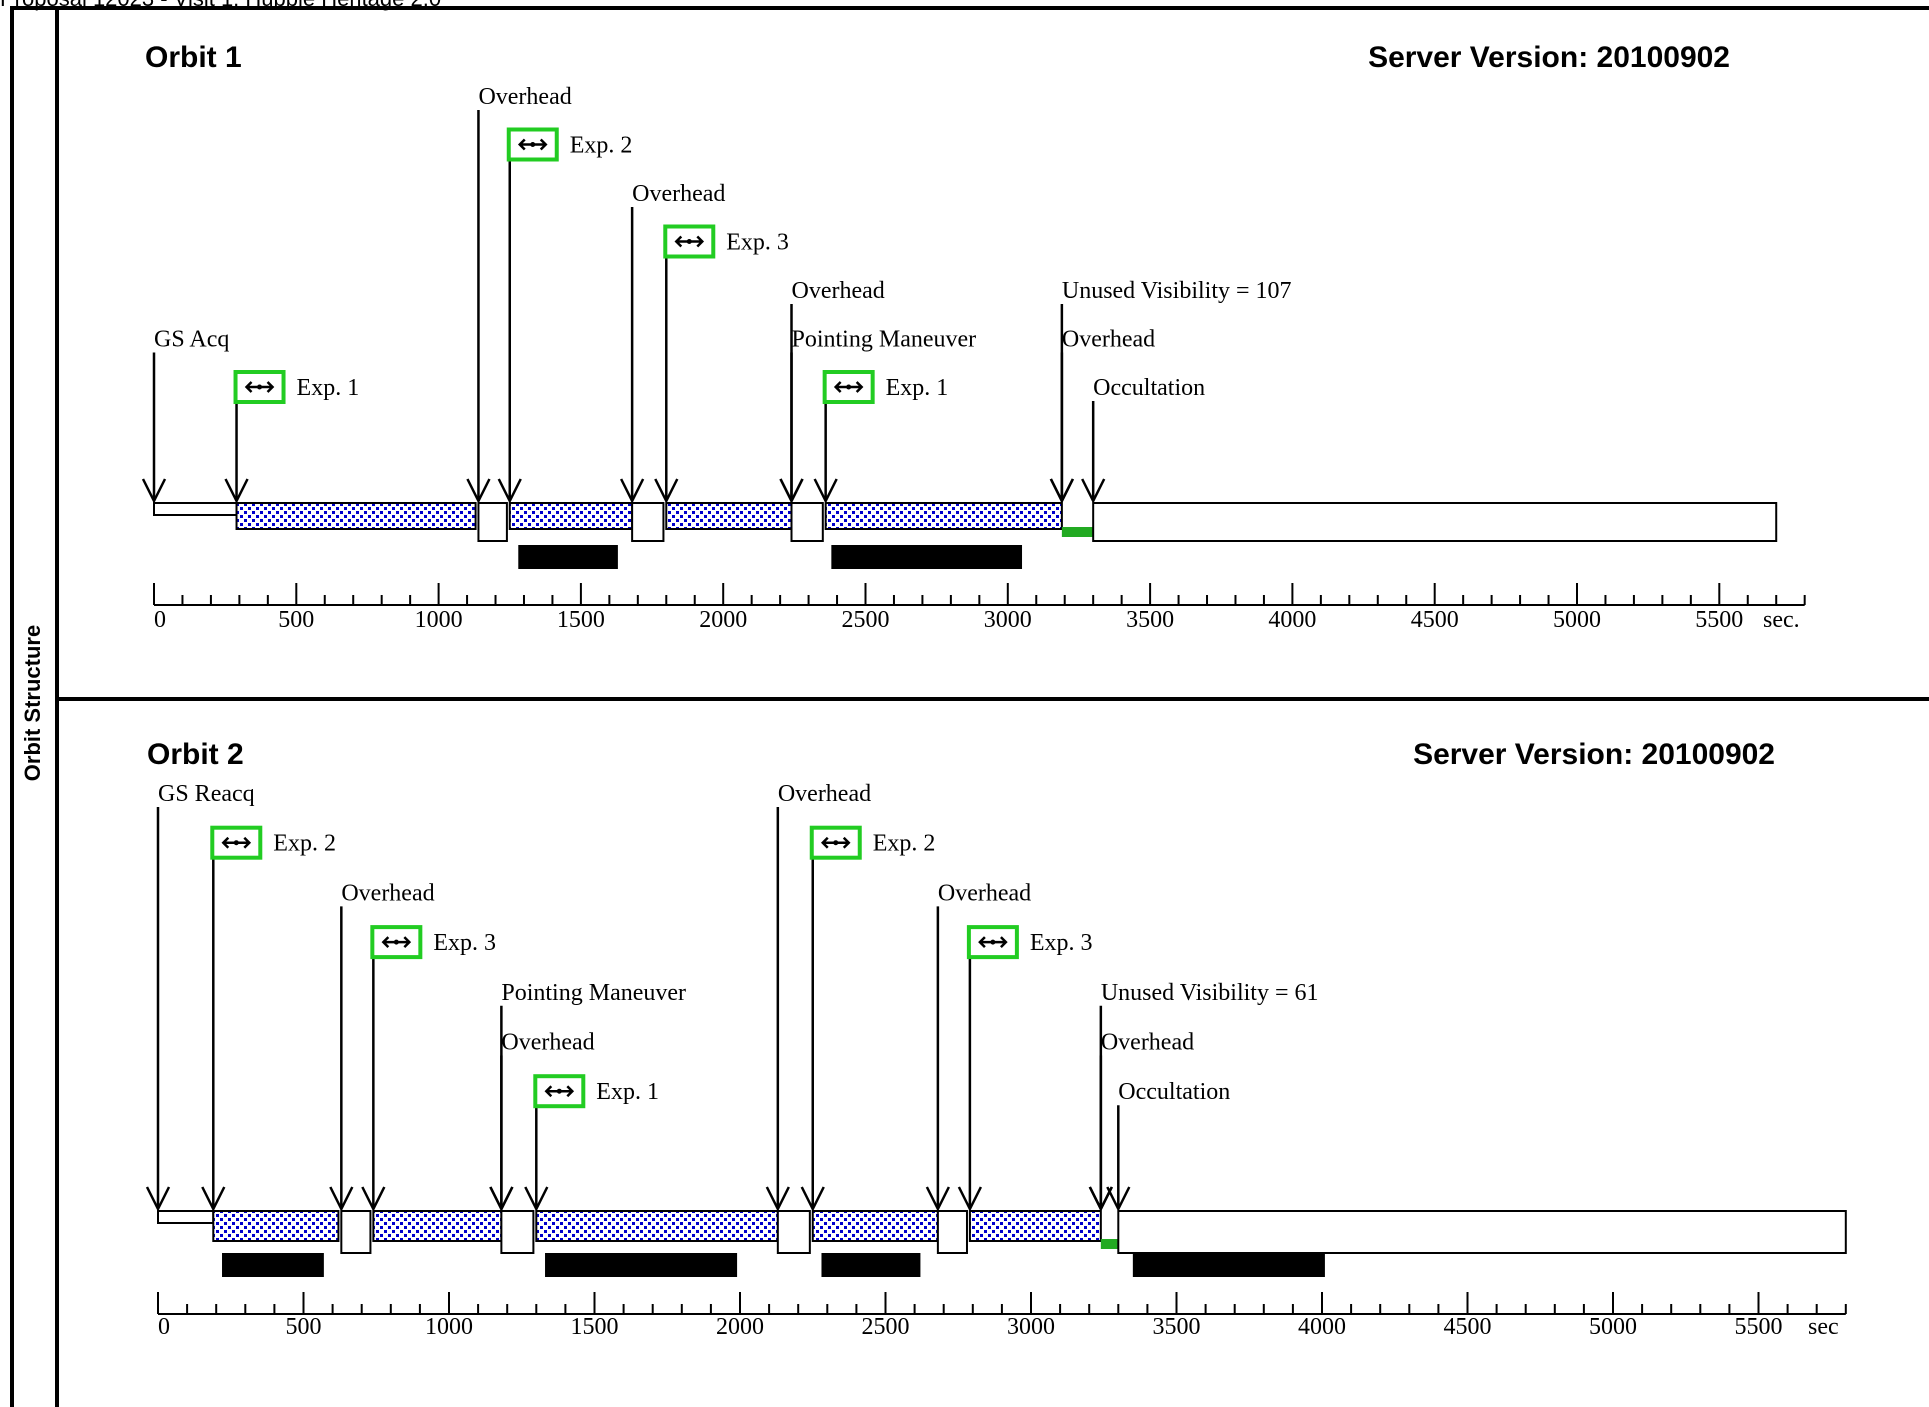  I want to click on axis-unit: sec., so click(1781, 620).